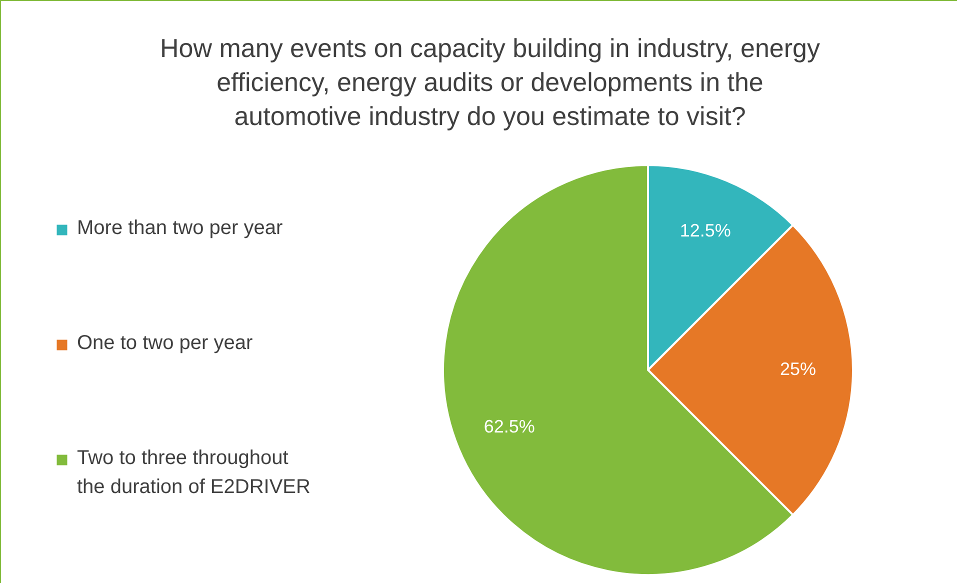 This screenshot has height=583, width=957. What do you see at coordinates (180, 228) in the screenshot?
I see `legend-label: More than two per year` at bounding box center [180, 228].